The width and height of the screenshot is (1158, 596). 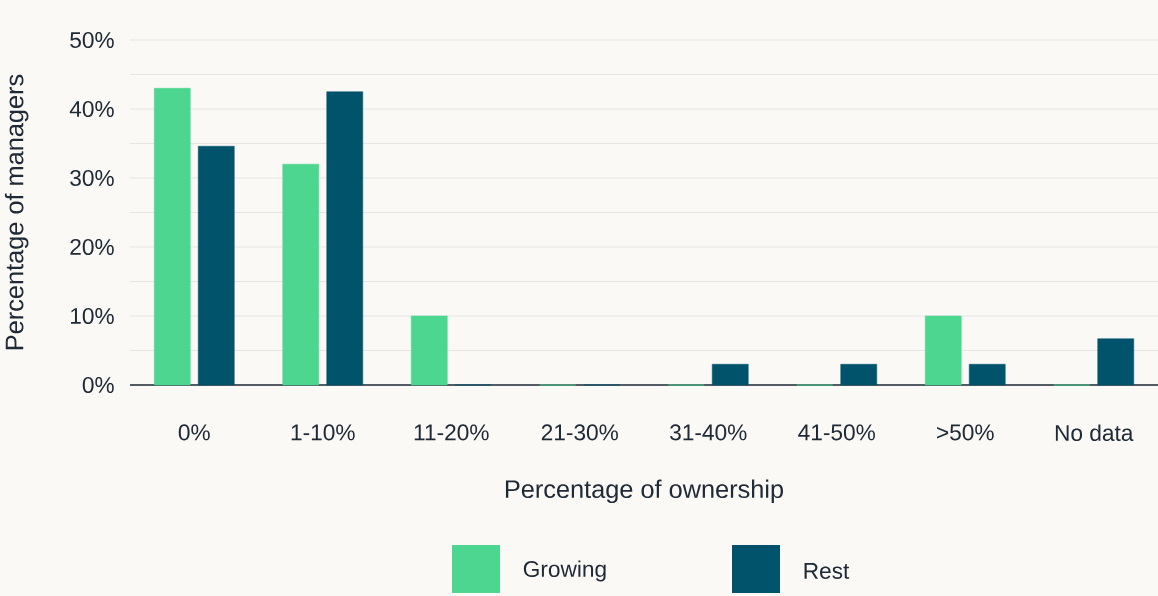 What do you see at coordinates (16, 212) in the screenshot?
I see `y-axis-title: Percentage of managers` at bounding box center [16, 212].